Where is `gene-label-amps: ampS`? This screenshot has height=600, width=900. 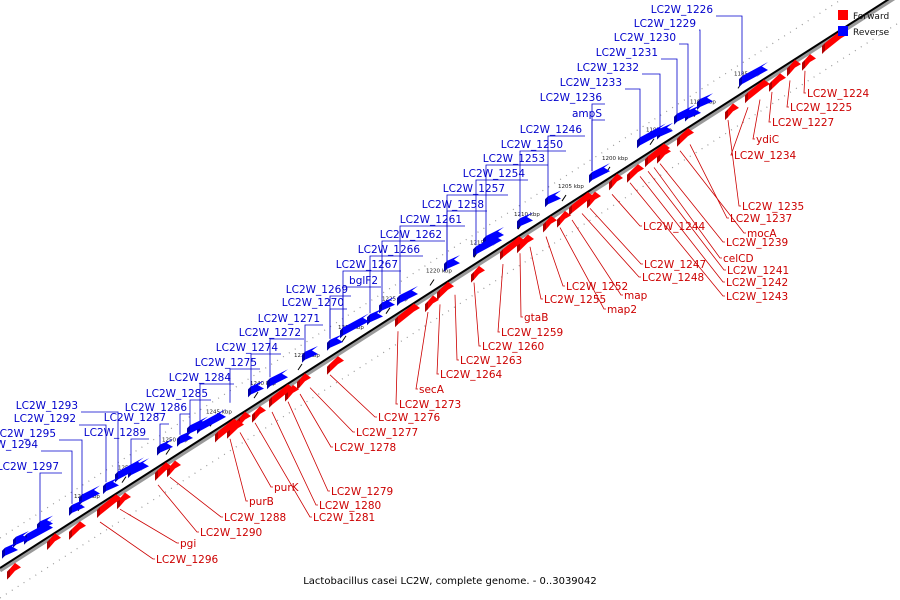 gene-label-amps: ampS is located at coordinates (587, 114).